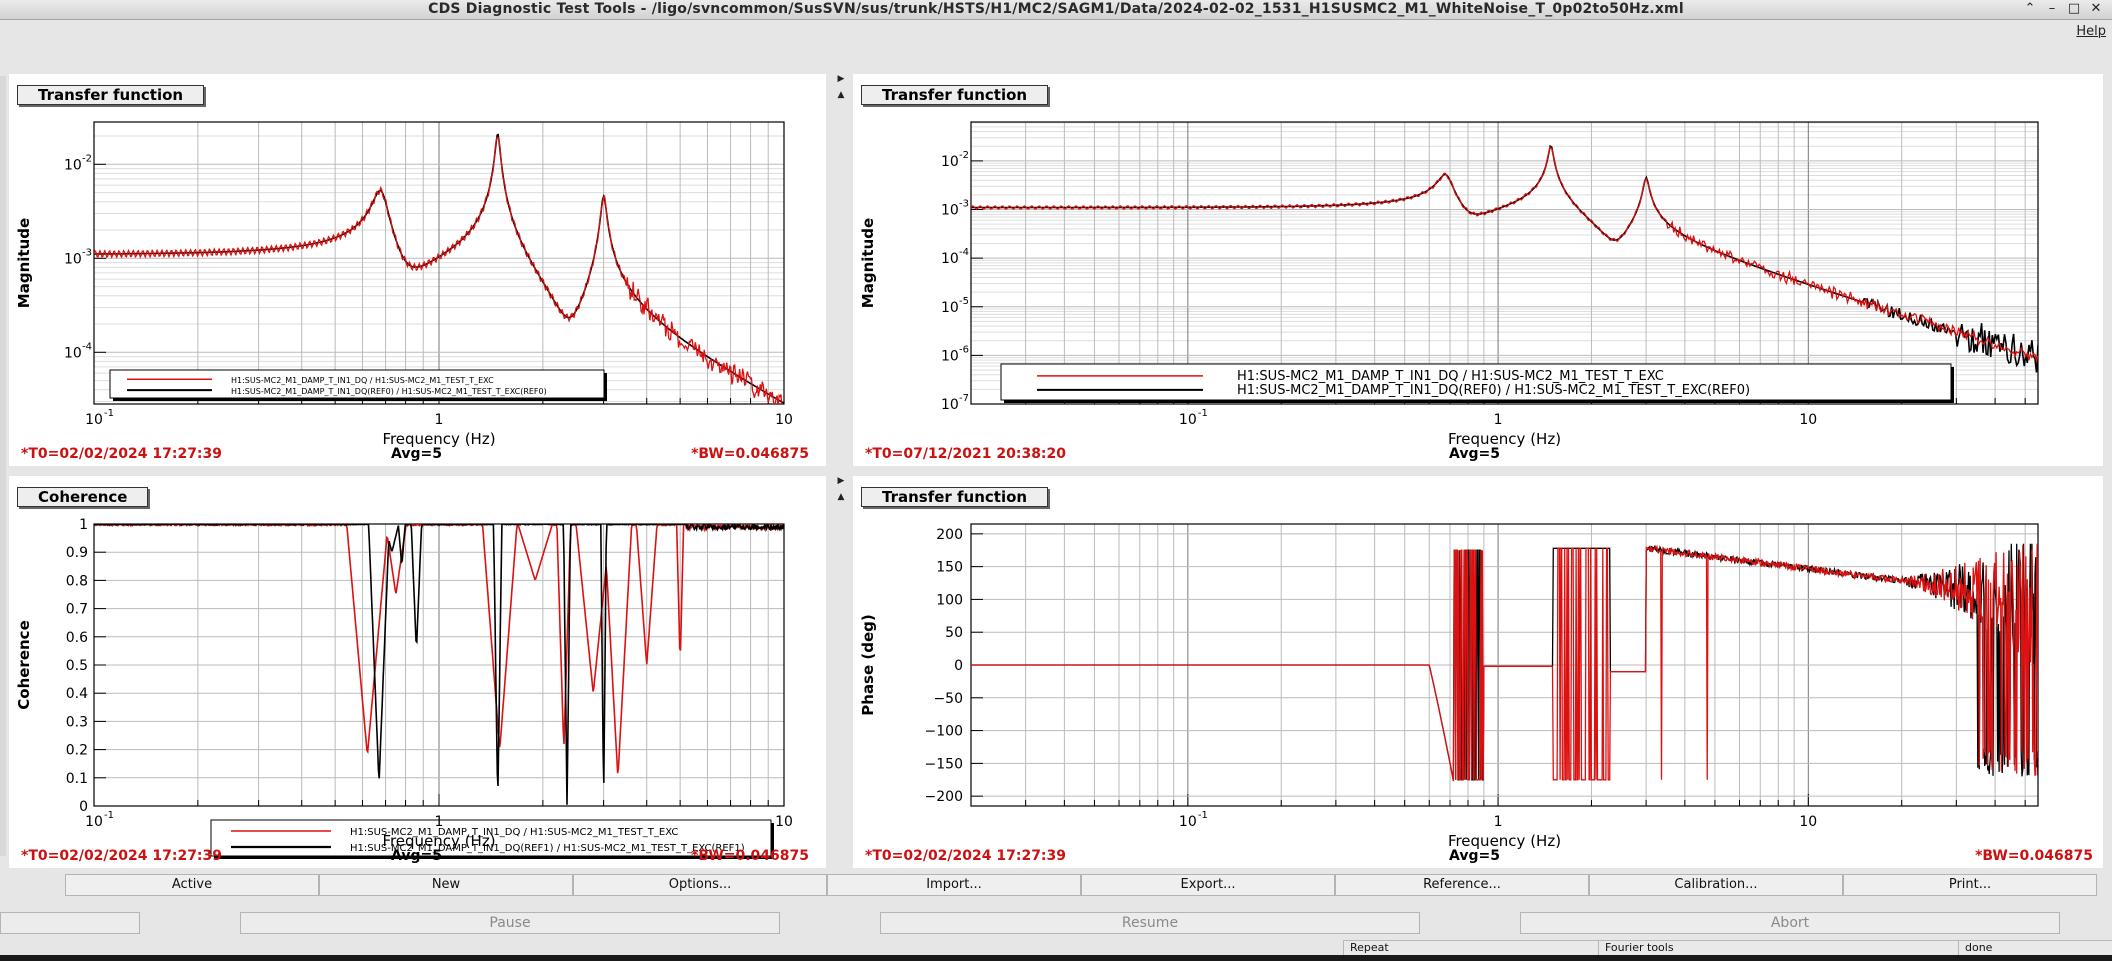 This screenshot has width=2112, height=961. What do you see at coordinates (446, 885) in the screenshot?
I see `new-button: New` at bounding box center [446, 885].